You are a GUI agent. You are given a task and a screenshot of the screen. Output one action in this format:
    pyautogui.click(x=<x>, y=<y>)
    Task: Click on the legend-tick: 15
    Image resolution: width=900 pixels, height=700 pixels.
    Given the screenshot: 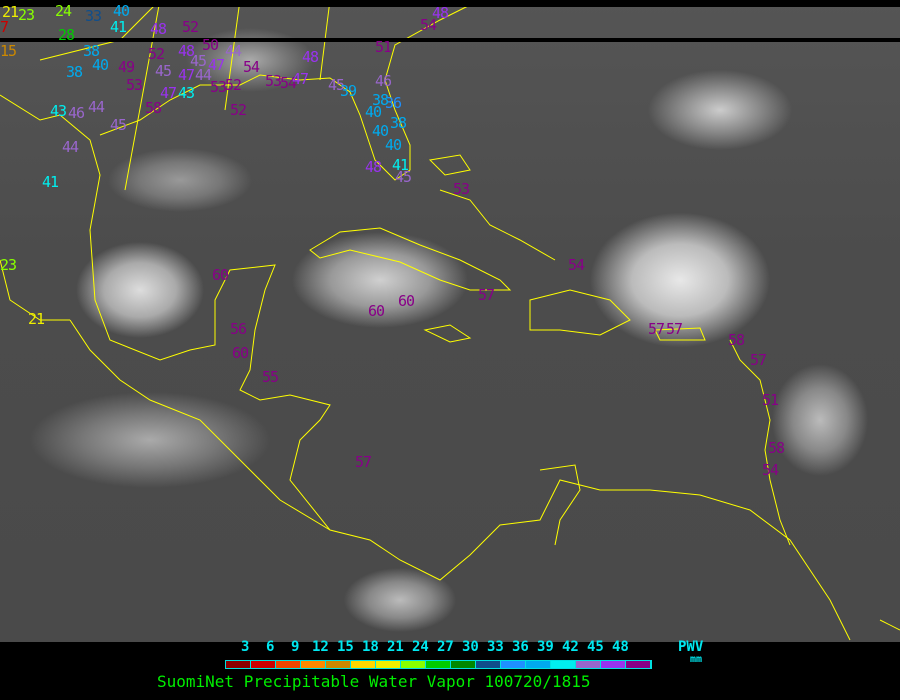 What is the action you would take?
    pyautogui.click(x=345, y=647)
    